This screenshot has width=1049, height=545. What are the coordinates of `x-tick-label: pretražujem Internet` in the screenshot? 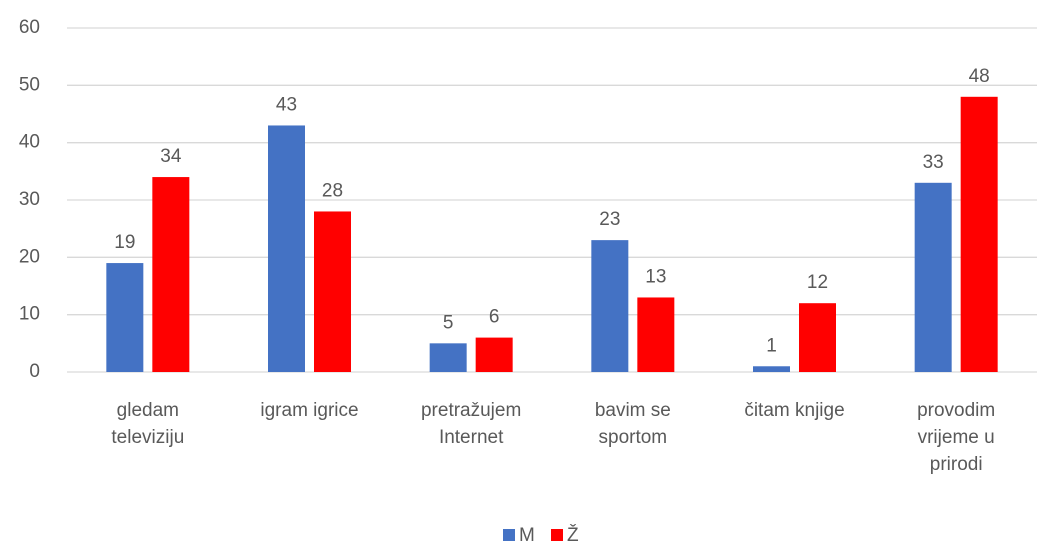 It's located at (471, 424).